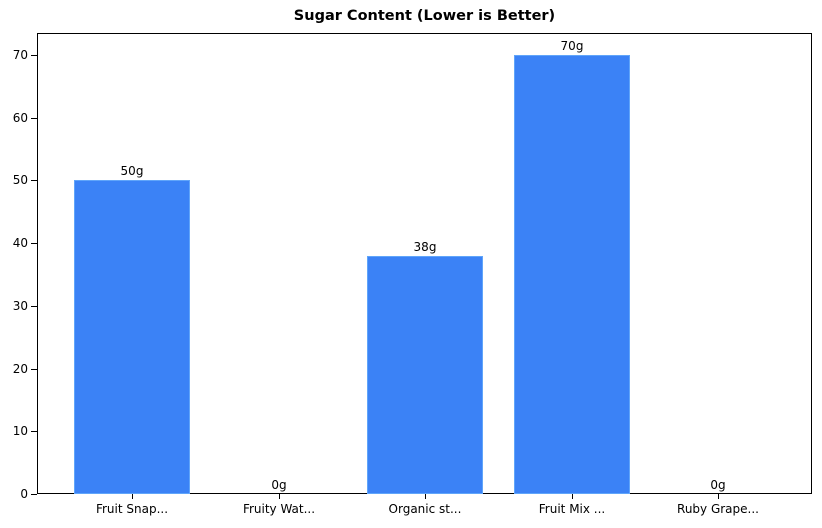  I want to click on y-tick-label: 40, so click(20, 243).